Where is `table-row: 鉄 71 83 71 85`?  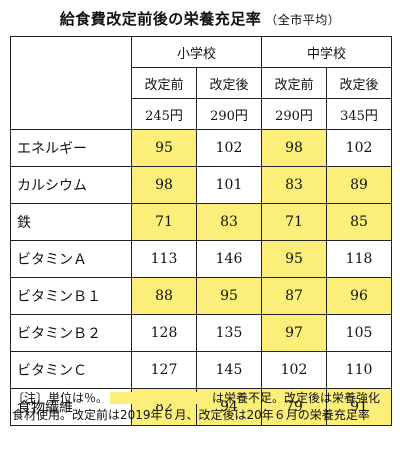
table-row: 鉄 71 83 71 85 is located at coordinates (201, 222).